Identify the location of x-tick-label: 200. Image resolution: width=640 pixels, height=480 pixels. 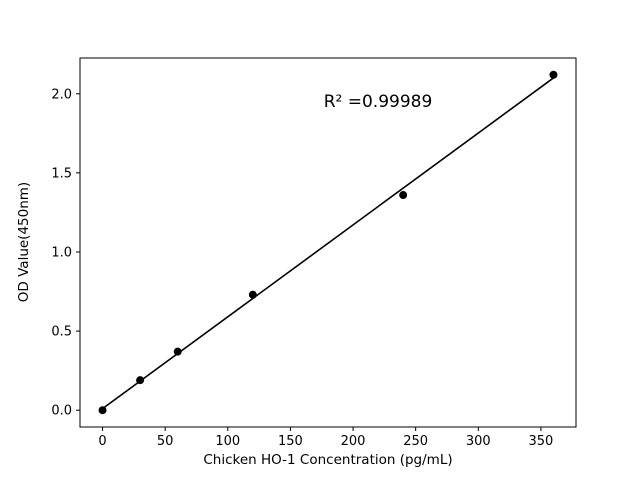
(353, 441).